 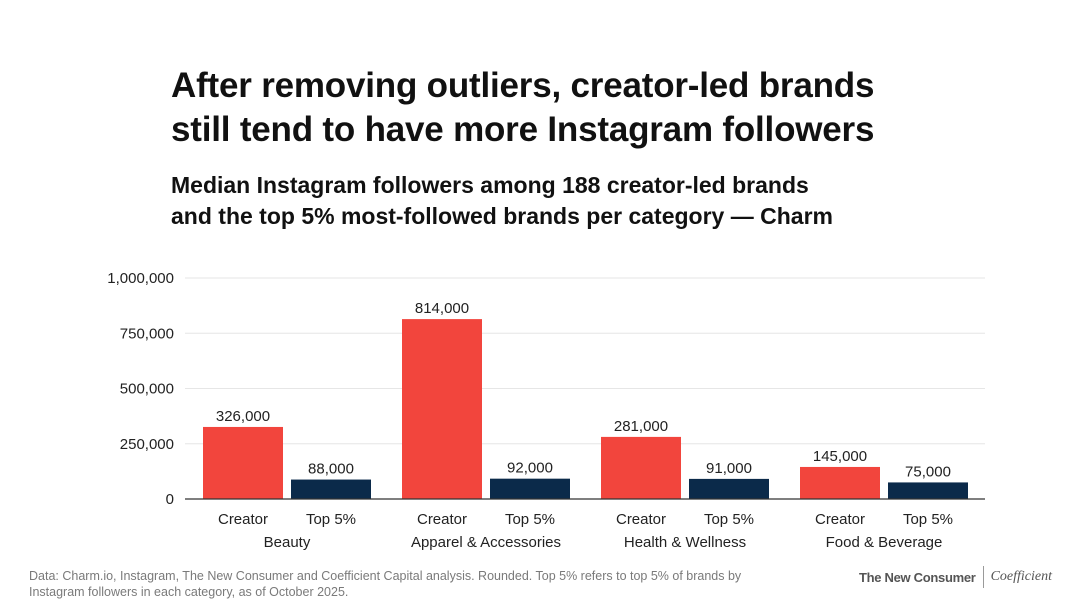 I want to click on y-tick-label: 1,000,000, so click(x=140, y=278).